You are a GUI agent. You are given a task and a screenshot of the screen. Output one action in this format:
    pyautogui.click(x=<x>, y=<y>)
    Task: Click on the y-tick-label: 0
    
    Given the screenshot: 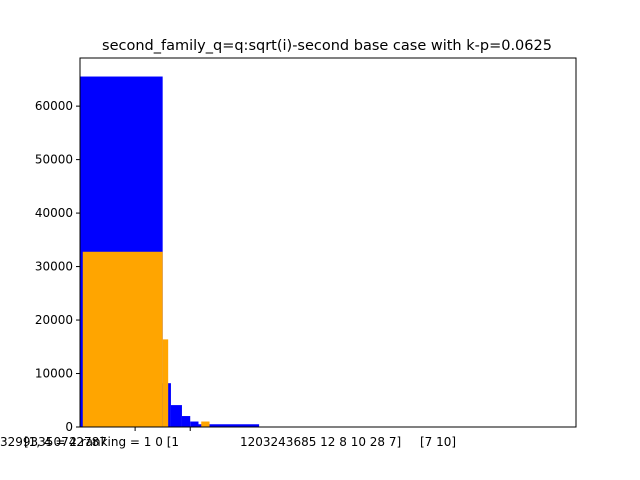 What is the action you would take?
    pyautogui.click(x=69, y=427)
    